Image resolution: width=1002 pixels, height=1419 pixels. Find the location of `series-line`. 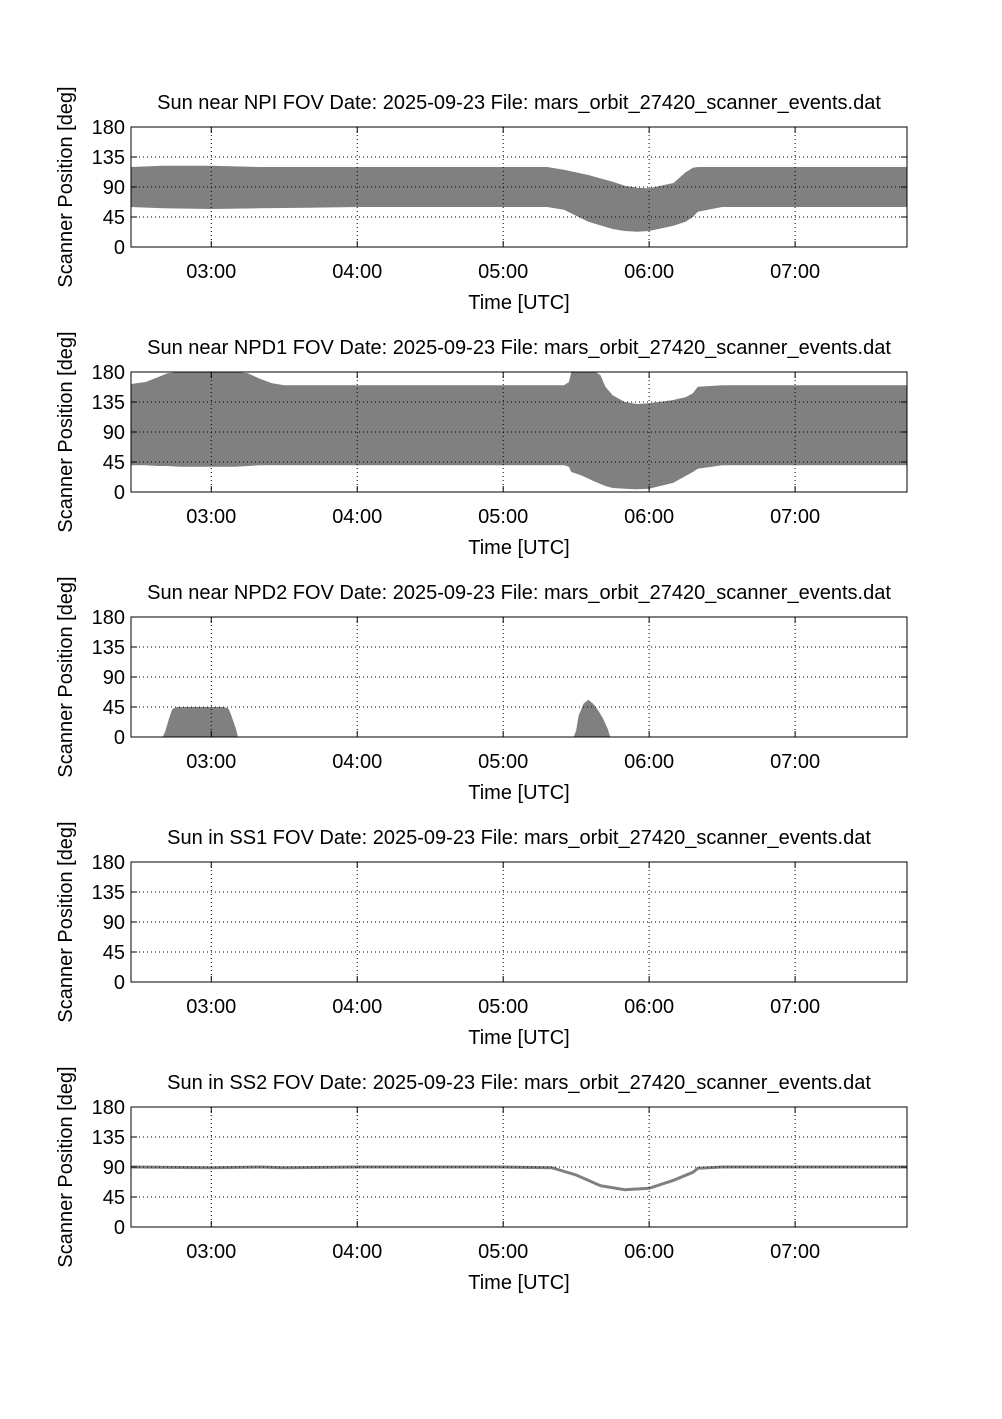

series-line is located at coordinates (518, 1178).